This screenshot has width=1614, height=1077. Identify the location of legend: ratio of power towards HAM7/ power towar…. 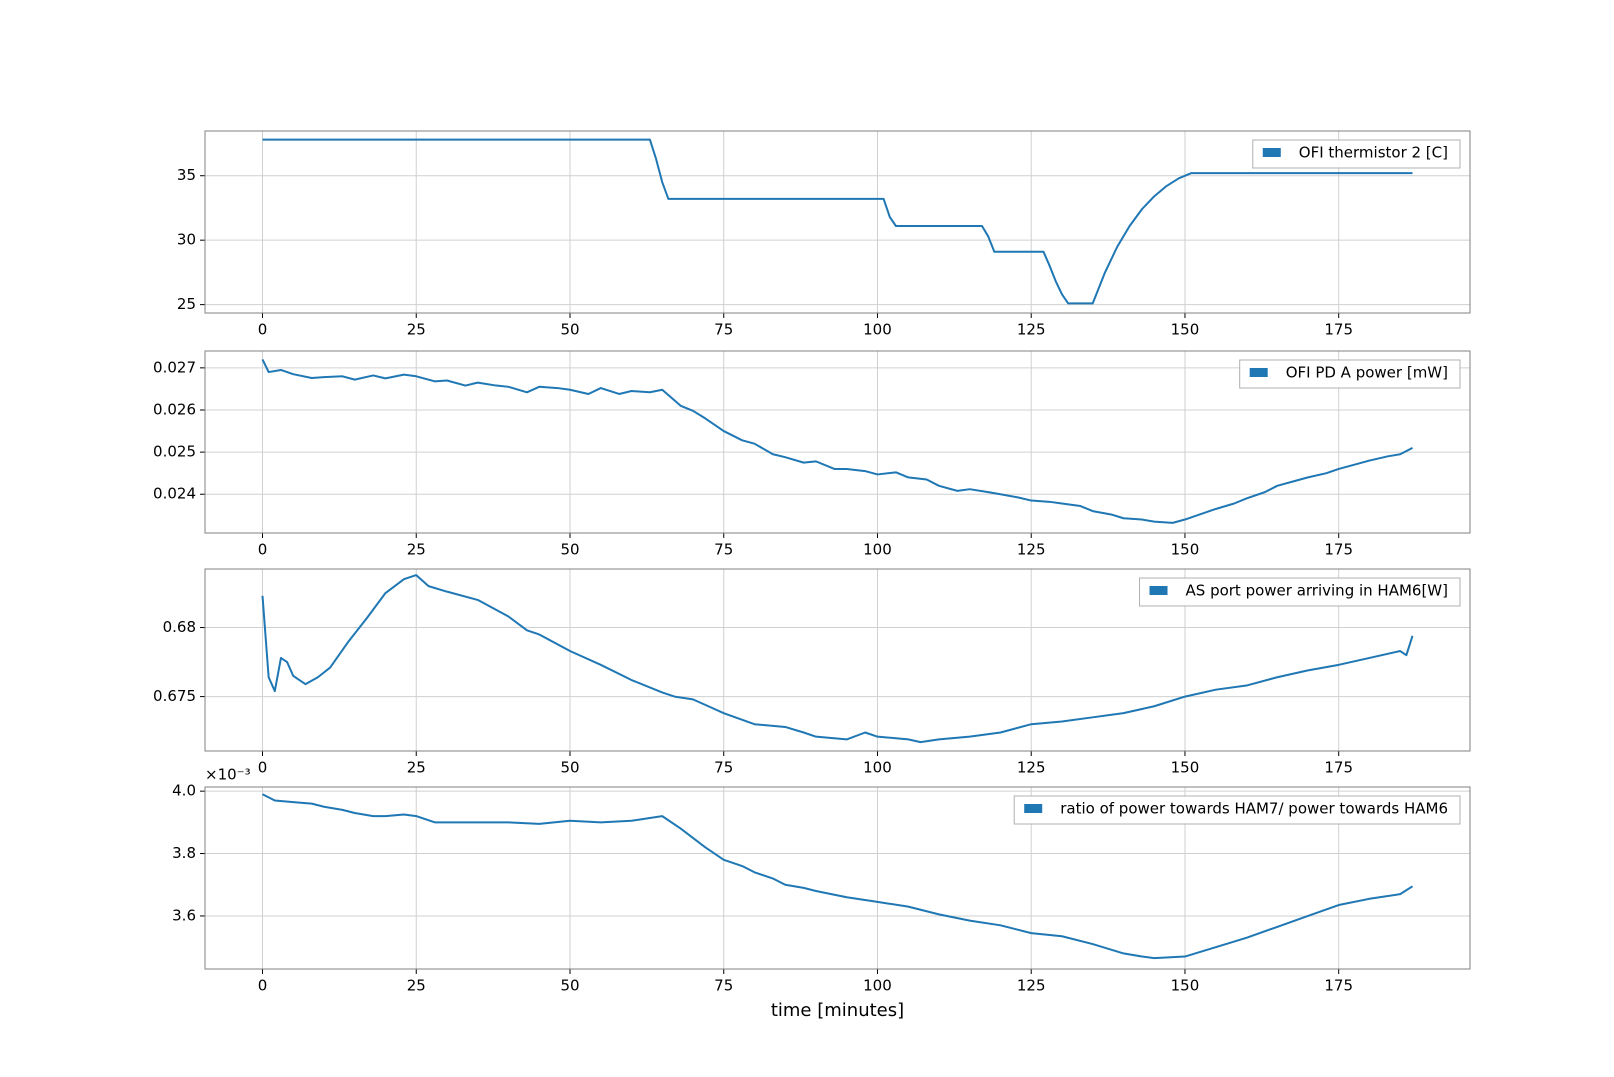
(1237, 810).